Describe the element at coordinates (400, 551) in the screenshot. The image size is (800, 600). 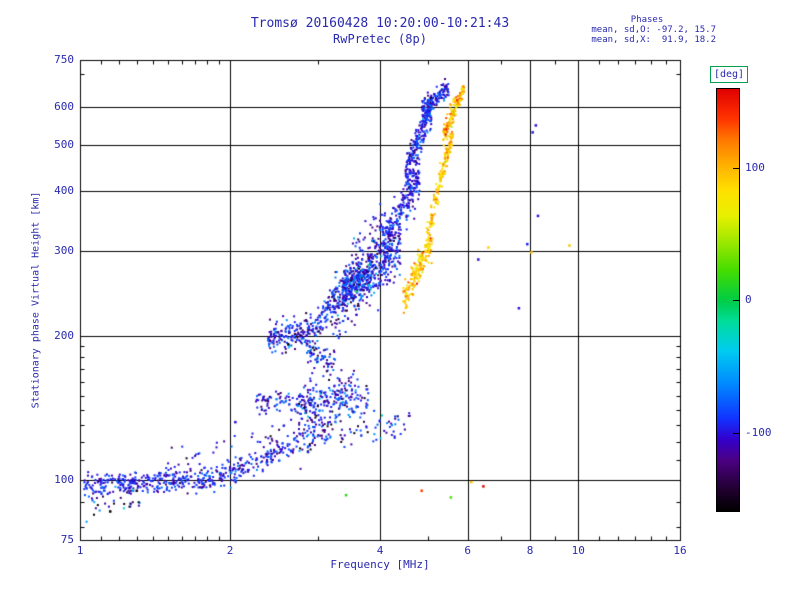
I see `x-axis-tick-labels: 1 2 4 6 8 10 16` at that location.